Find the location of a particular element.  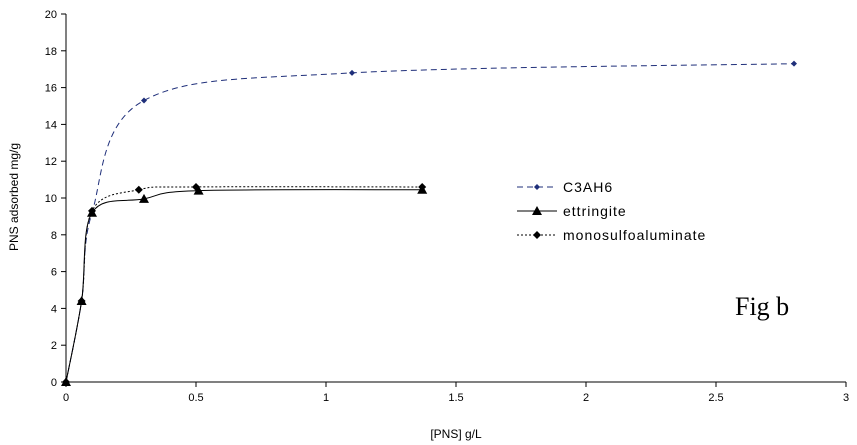

x-tick-label: 3 is located at coordinates (846, 398).